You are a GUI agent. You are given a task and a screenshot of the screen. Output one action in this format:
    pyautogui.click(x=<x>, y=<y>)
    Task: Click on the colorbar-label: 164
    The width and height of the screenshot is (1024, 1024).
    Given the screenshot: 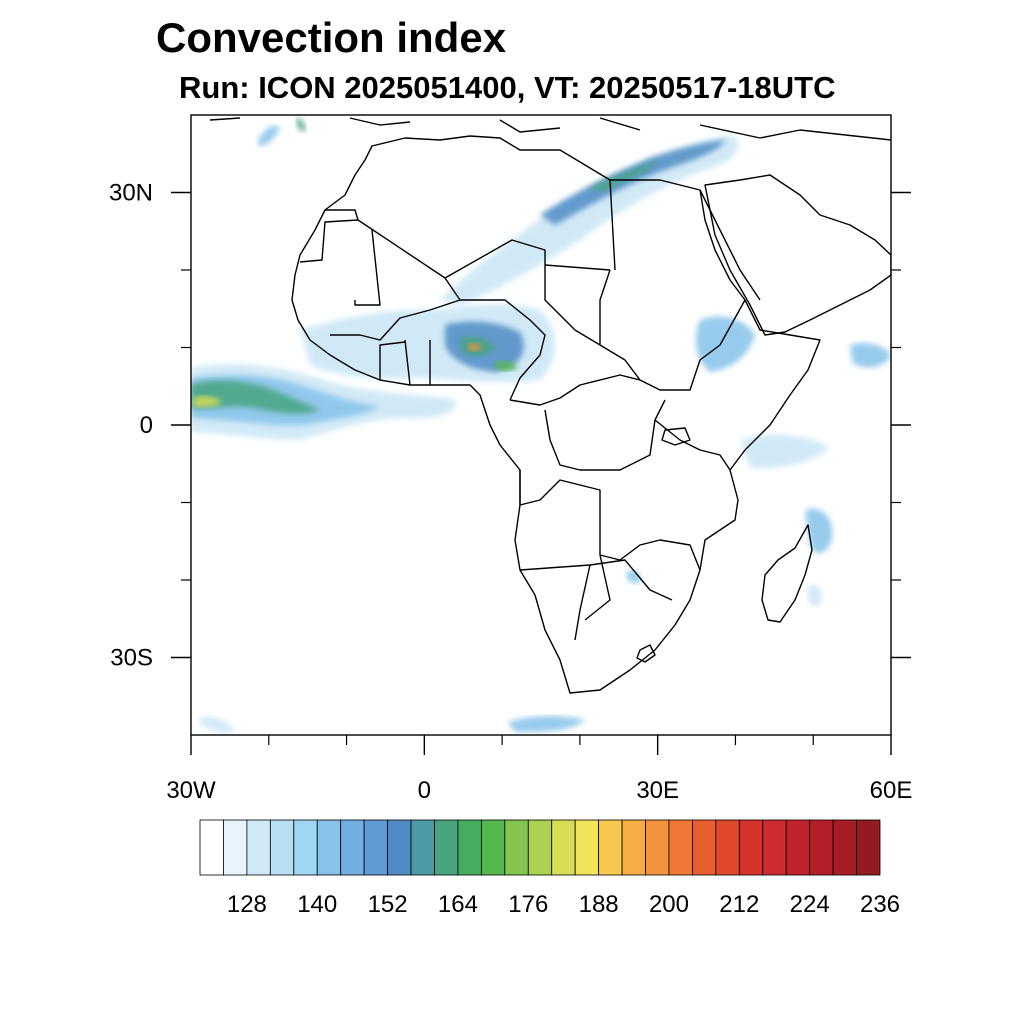 What is the action you would take?
    pyautogui.click(x=458, y=904)
    